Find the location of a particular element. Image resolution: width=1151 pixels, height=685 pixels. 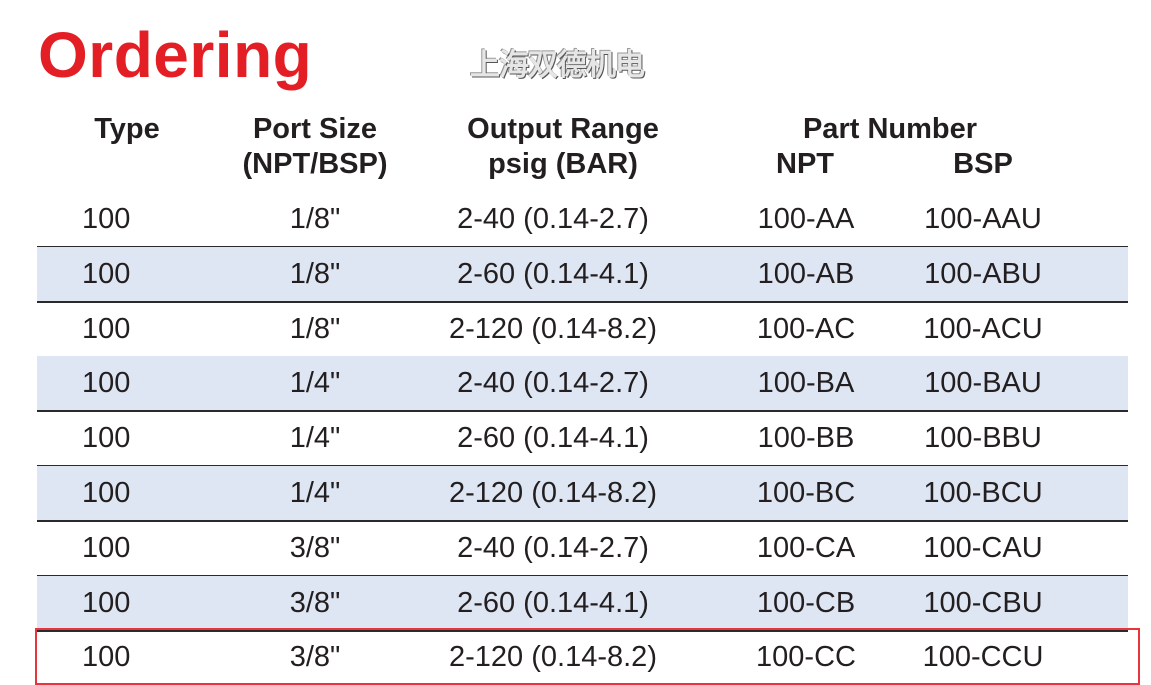

cell-bsp-part: 100-BBU is located at coordinates (983, 438).